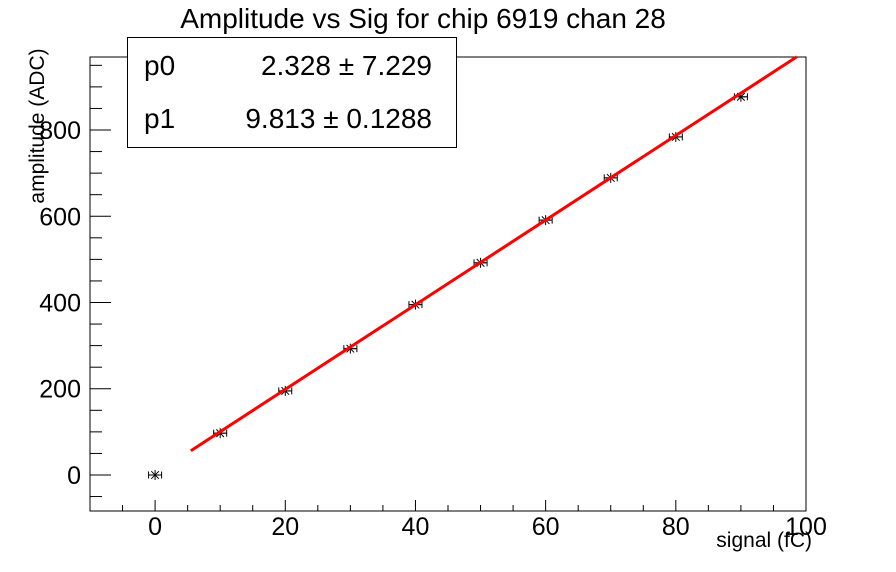  What do you see at coordinates (416, 527) in the screenshot?
I see `svg-text: 40` at bounding box center [416, 527].